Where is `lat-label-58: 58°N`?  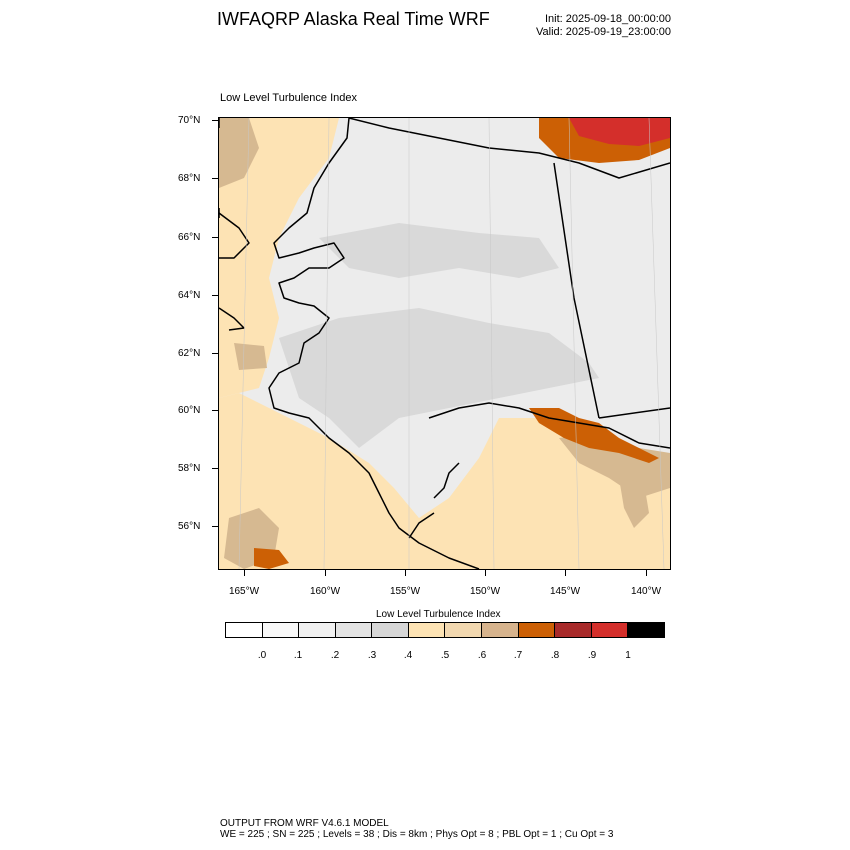
lat-label-58: 58°N is located at coordinates (189, 468).